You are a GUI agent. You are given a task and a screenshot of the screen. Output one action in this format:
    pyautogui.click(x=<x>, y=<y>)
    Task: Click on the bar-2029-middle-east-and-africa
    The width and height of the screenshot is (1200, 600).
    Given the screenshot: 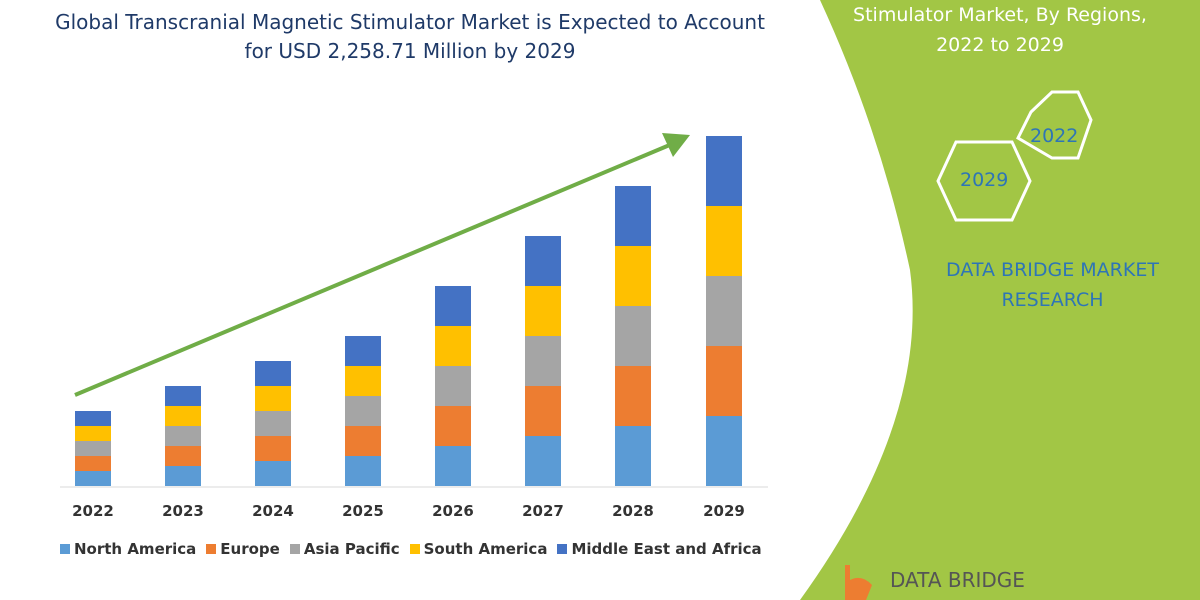 What is the action you would take?
    pyautogui.click(x=724, y=171)
    